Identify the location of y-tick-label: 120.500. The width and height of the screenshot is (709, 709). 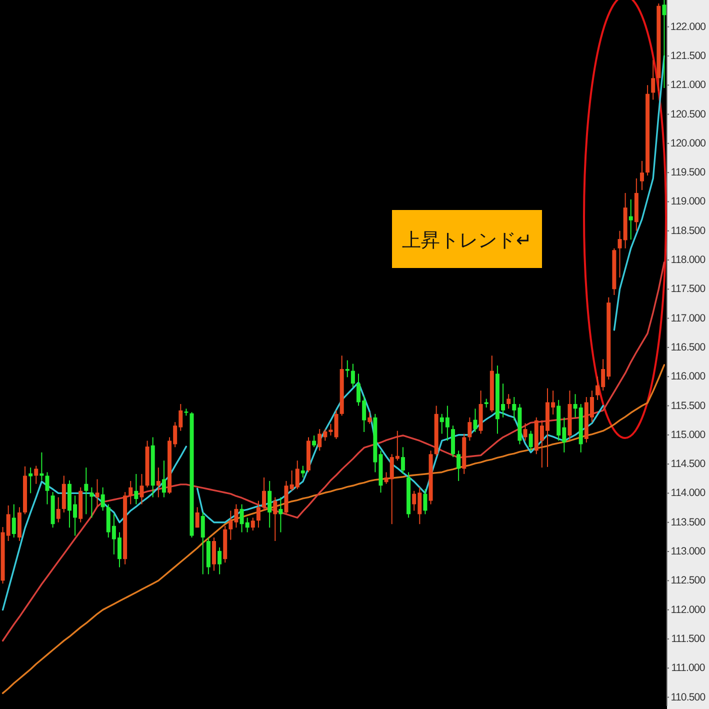
(688, 114).